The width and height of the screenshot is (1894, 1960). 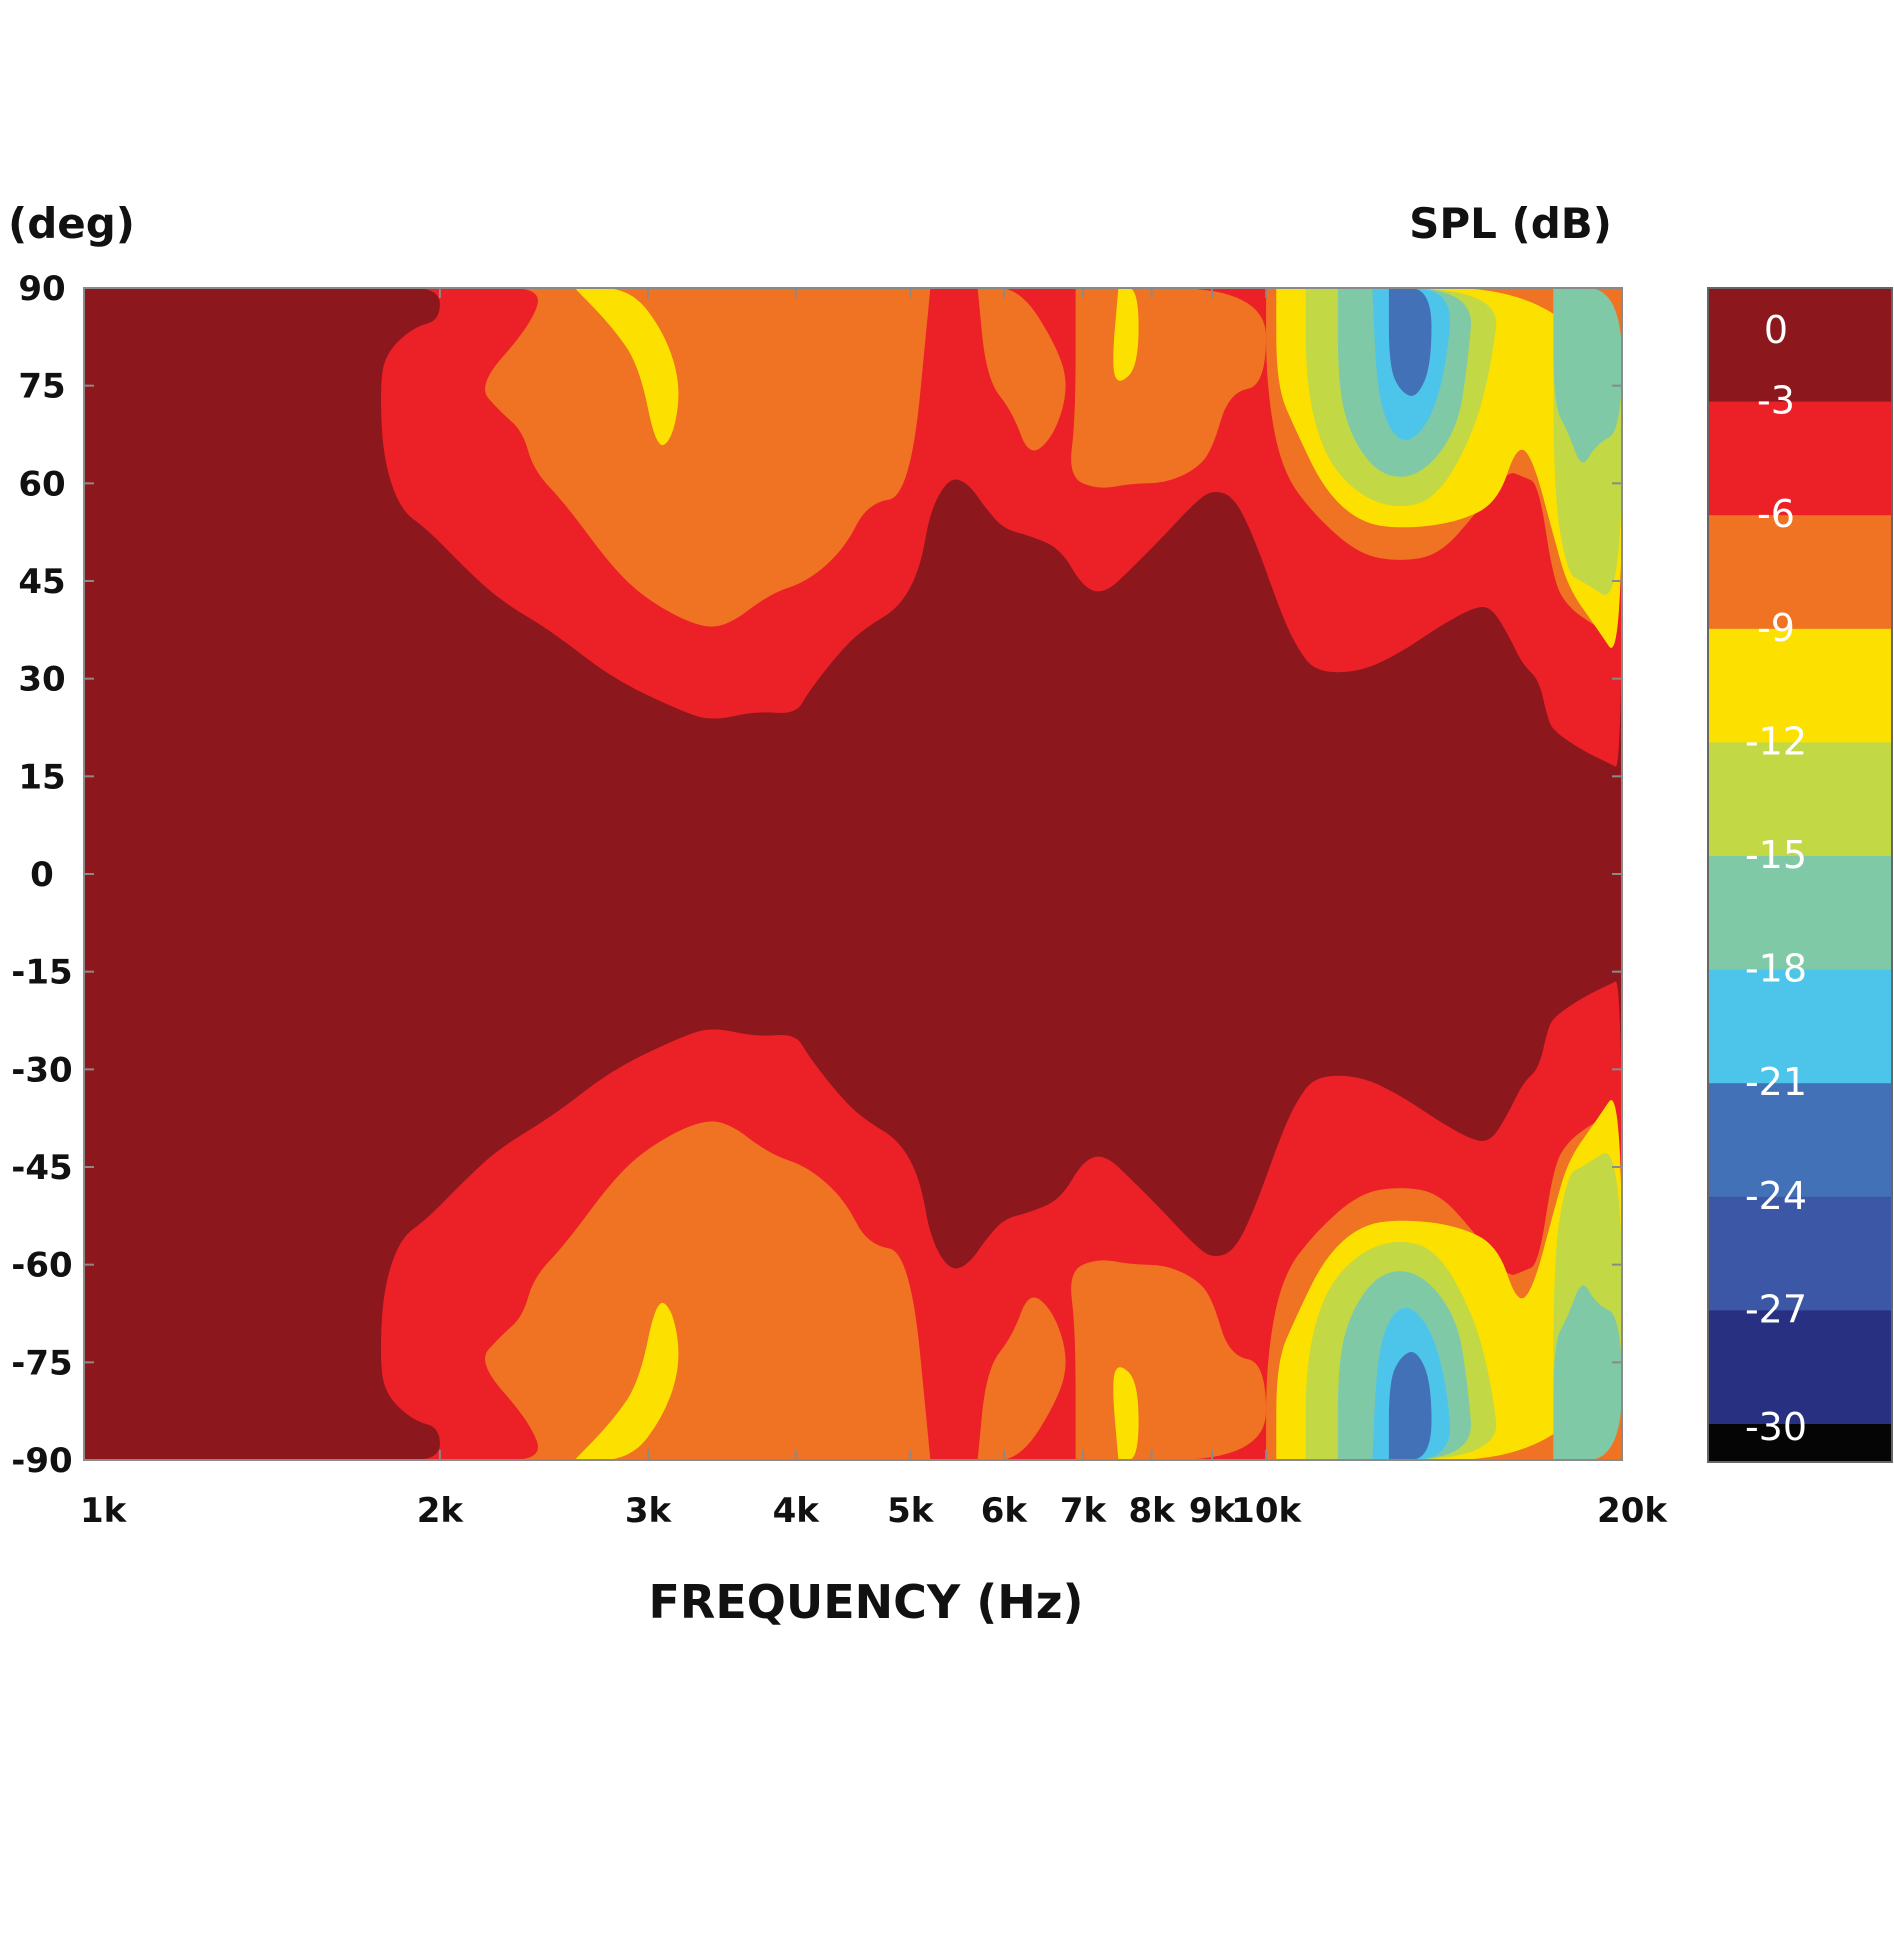 What do you see at coordinates (1776, 514) in the screenshot?
I see `colorbar-label: -6` at bounding box center [1776, 514].